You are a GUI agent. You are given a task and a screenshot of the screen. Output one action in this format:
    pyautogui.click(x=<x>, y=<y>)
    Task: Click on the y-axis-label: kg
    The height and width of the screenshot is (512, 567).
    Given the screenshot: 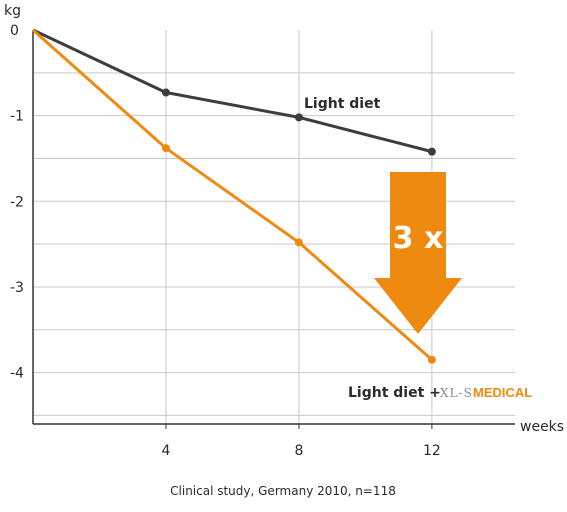 What is the action you would take?
    pyautogui.click(x=12, y=11)
    